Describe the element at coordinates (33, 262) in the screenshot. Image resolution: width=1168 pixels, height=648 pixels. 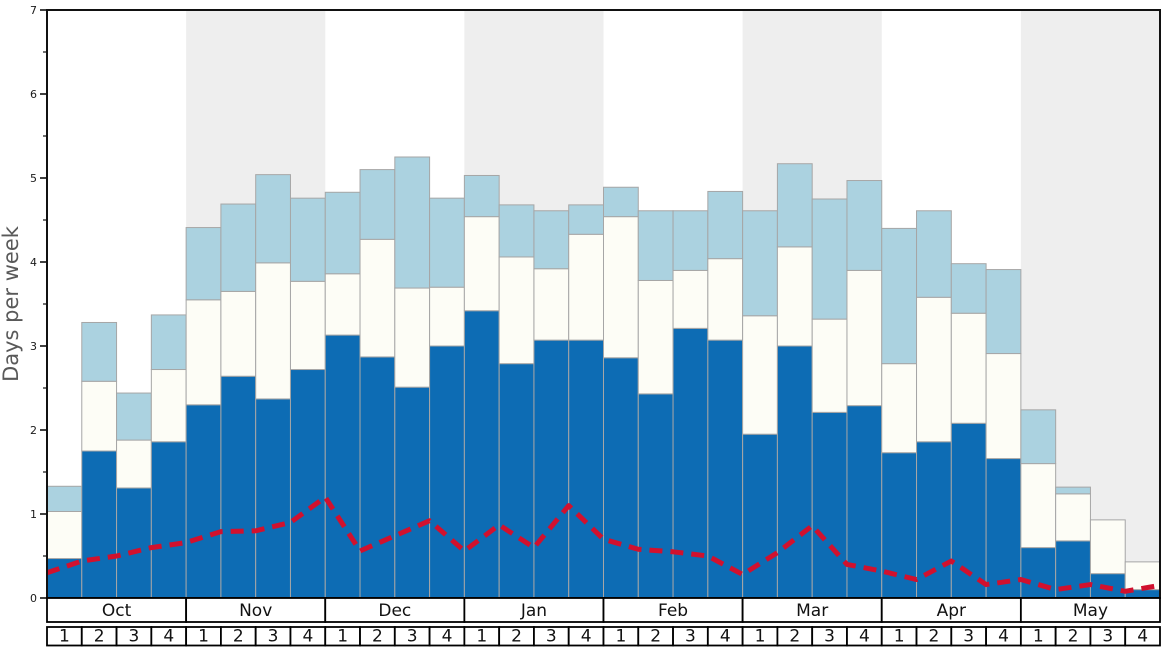
I see `y-tick-label: 4` at that location.